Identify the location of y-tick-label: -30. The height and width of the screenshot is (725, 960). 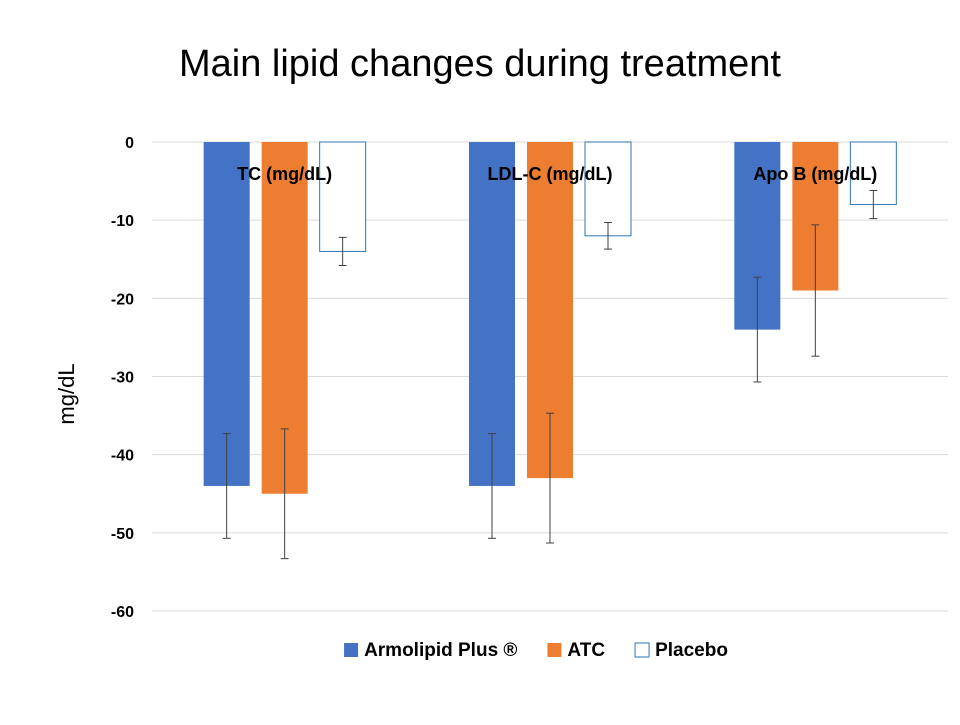
(122, 378).